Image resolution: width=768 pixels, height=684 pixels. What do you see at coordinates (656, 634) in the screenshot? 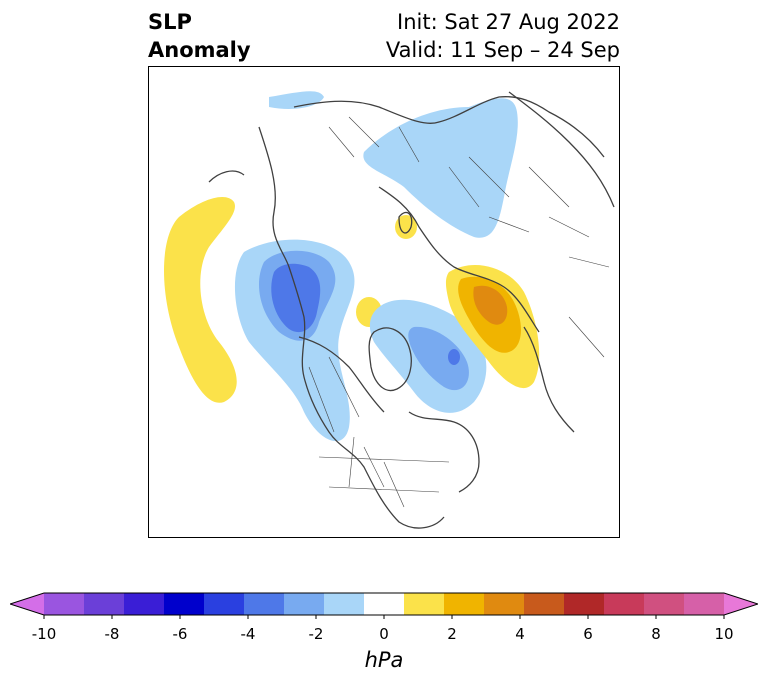
I see `colorbar-tick-label: 8` at bounding box center [656, 634].